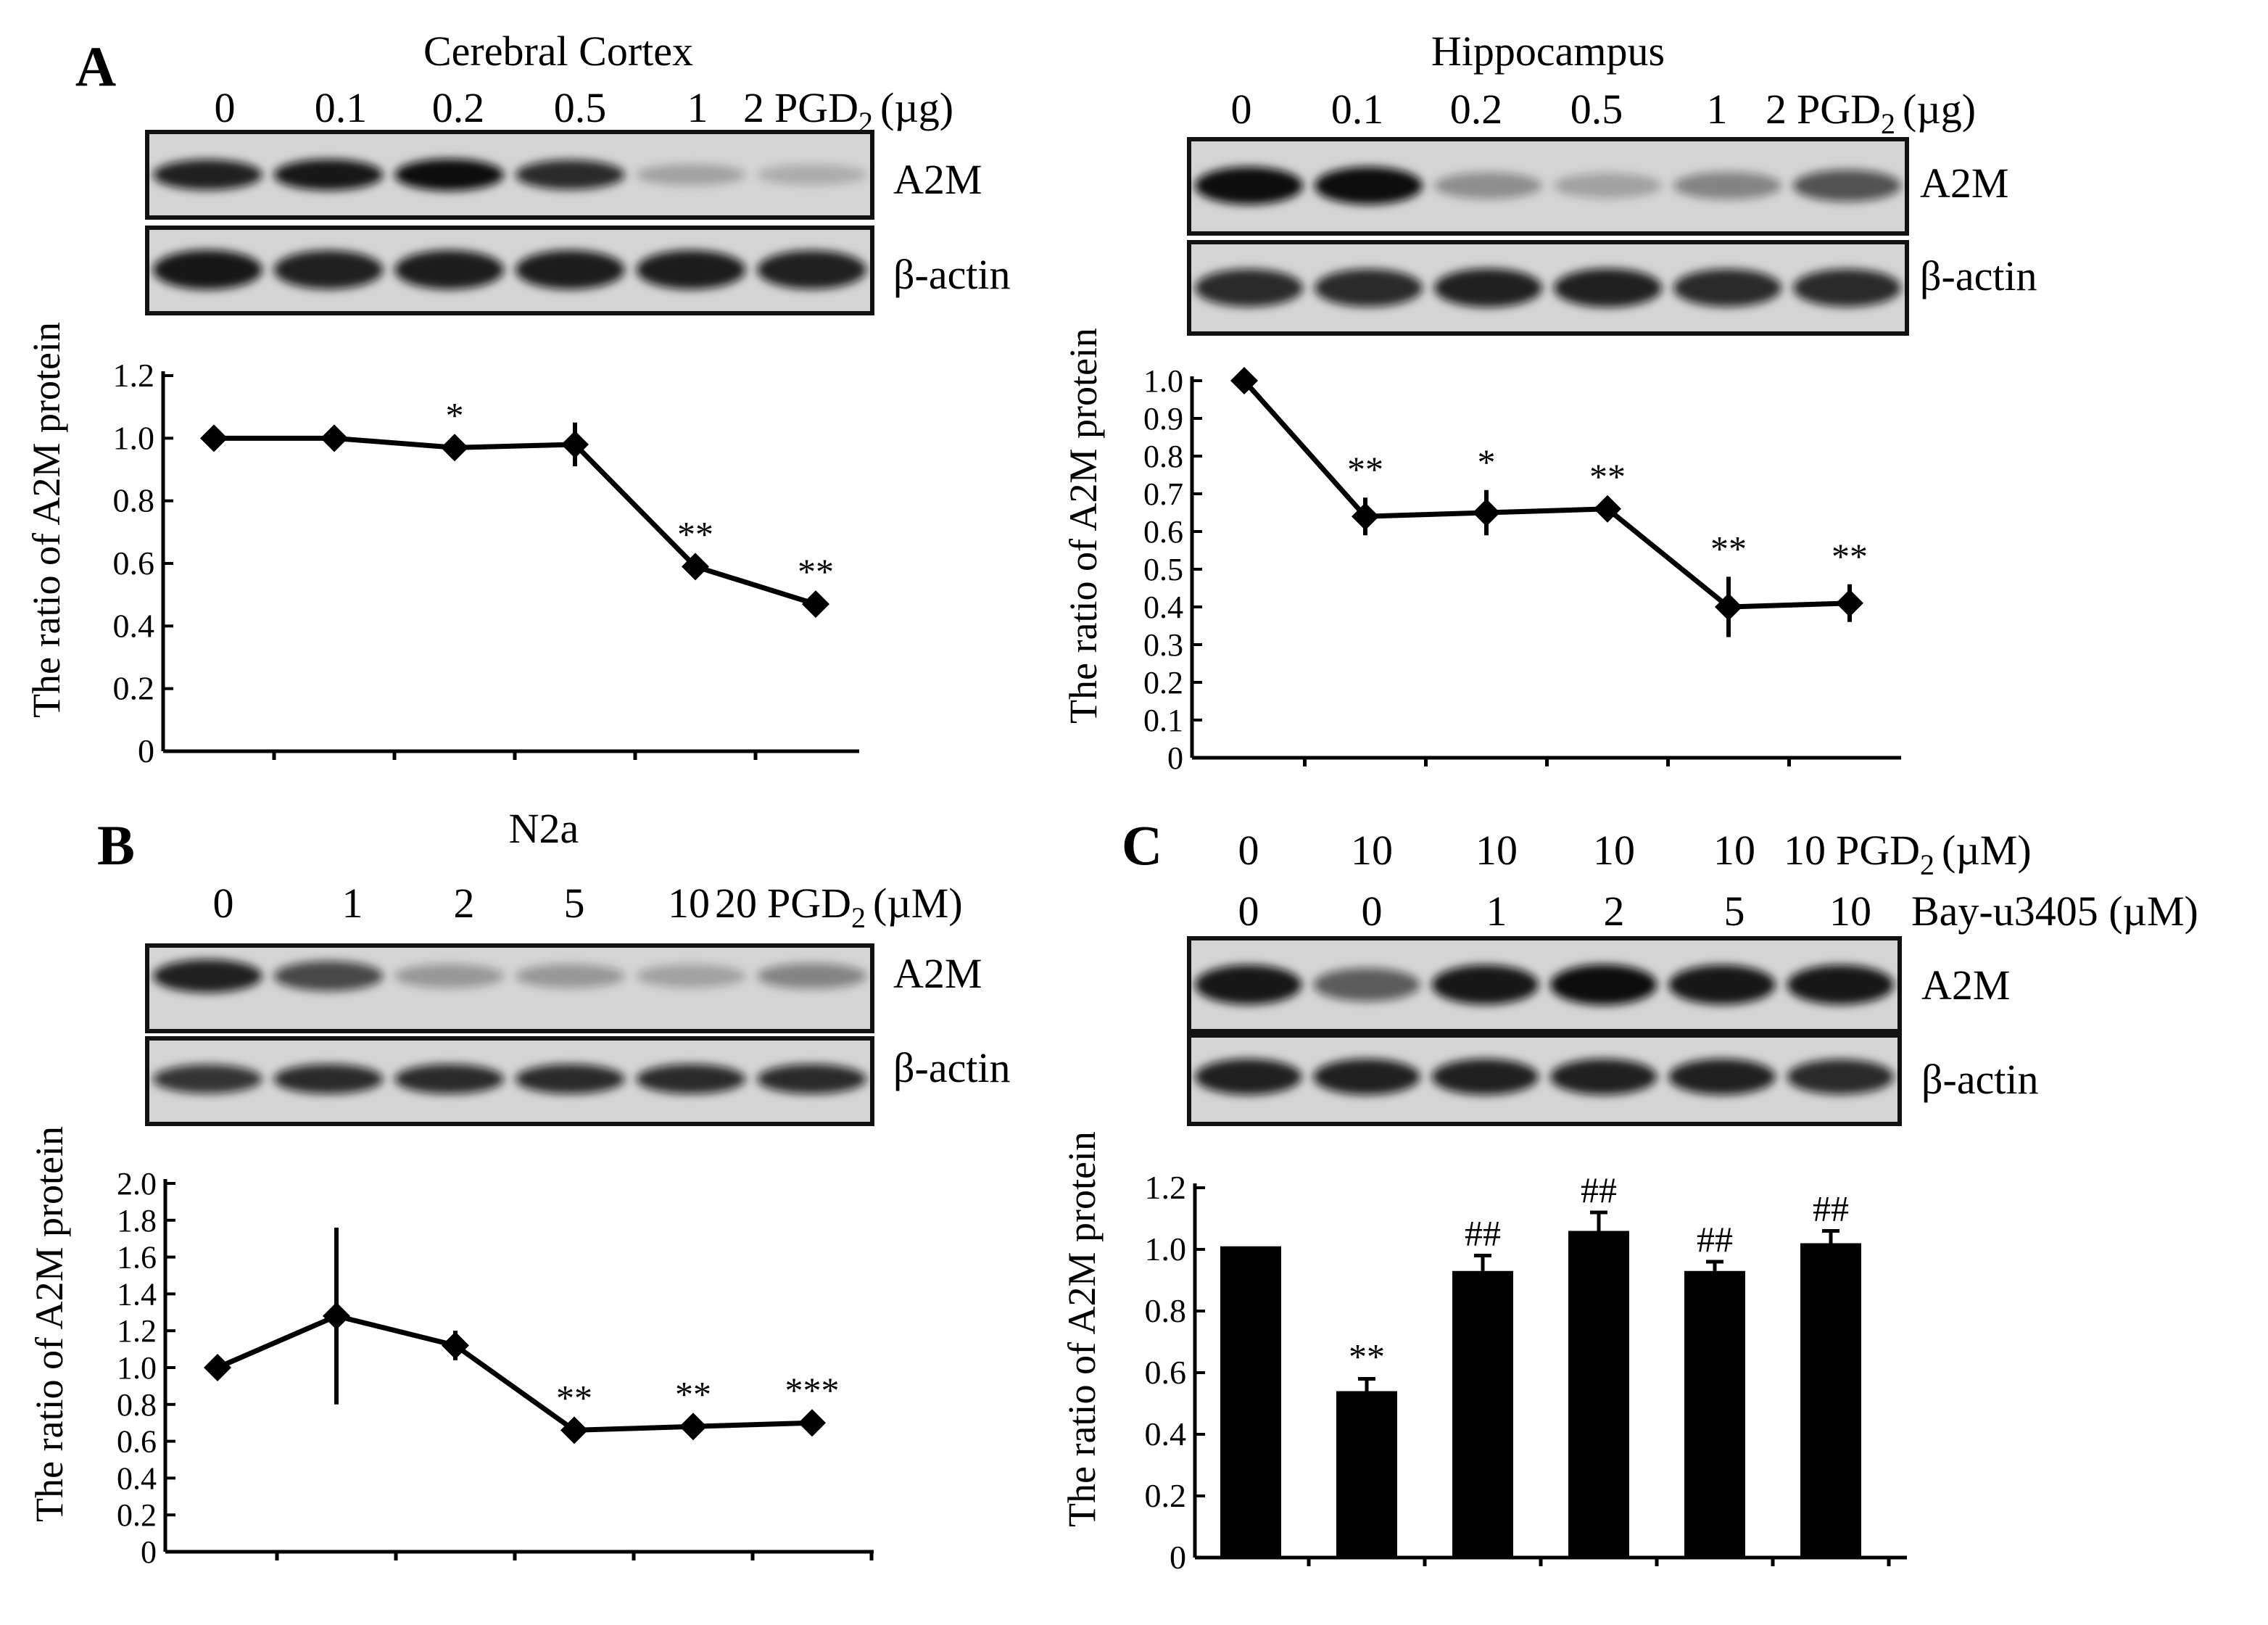 This screenshot has height=1625, width=2268. I want to click on lane-label: 0.2, so click(459, 107).